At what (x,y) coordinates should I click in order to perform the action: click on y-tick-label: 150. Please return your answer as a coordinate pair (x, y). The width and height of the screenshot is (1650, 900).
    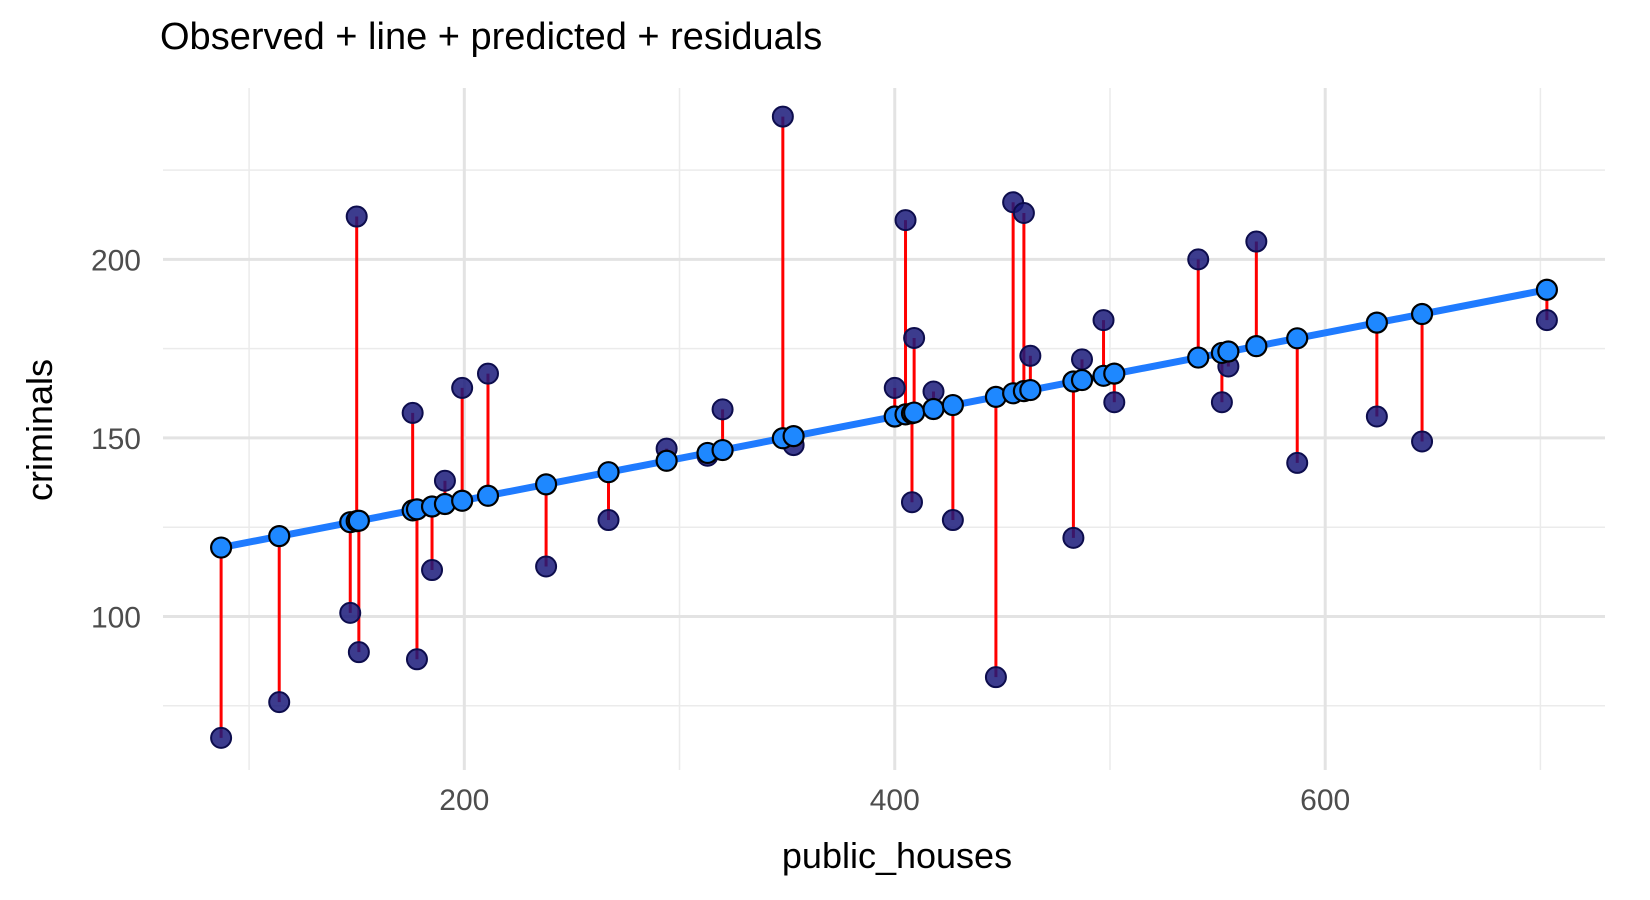
    Looking at the image, I should click on (116, 439).